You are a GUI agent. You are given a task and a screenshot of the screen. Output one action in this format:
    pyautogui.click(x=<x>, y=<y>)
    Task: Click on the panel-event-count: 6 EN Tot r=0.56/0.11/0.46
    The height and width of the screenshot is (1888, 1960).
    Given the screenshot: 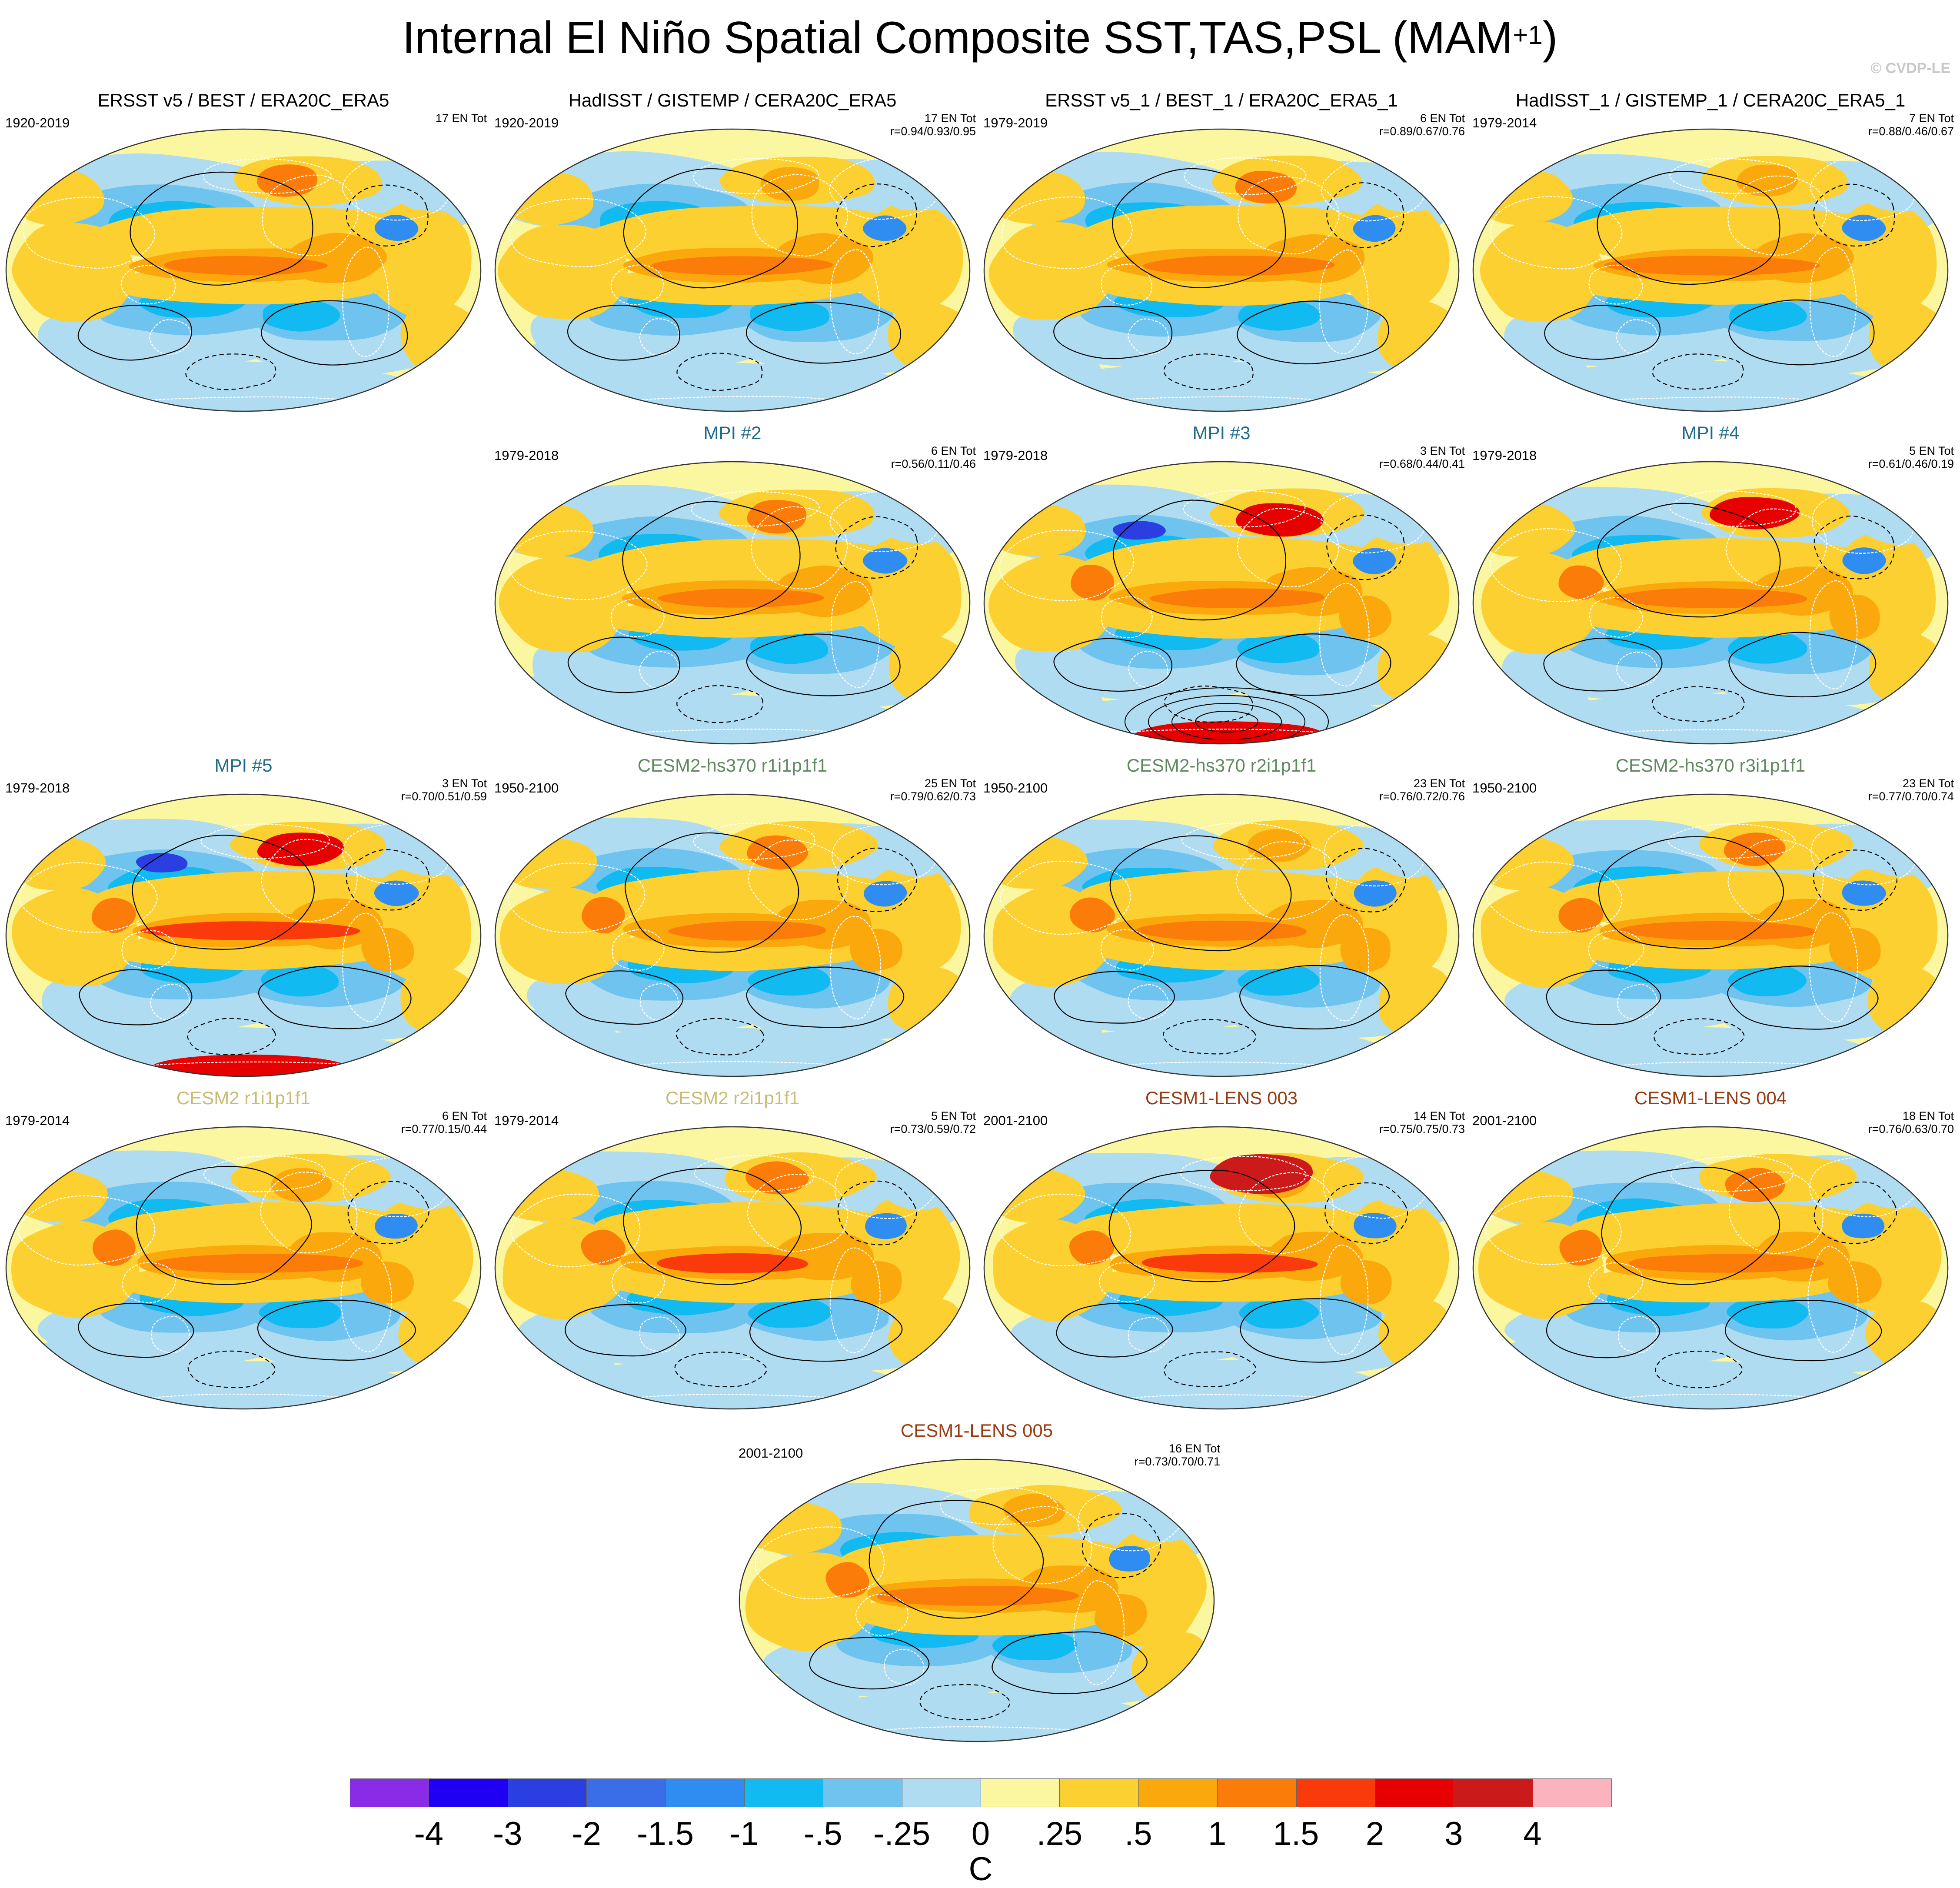 What is the action you would take?
    pyautogui.click(x=933, y=457)
    